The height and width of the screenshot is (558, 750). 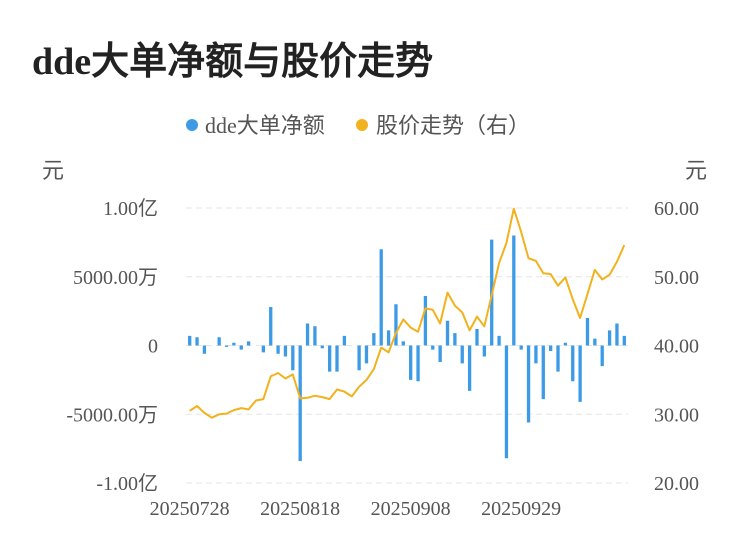 I want to click on right-tick-label: 50.00, so click(x=676, y=278).